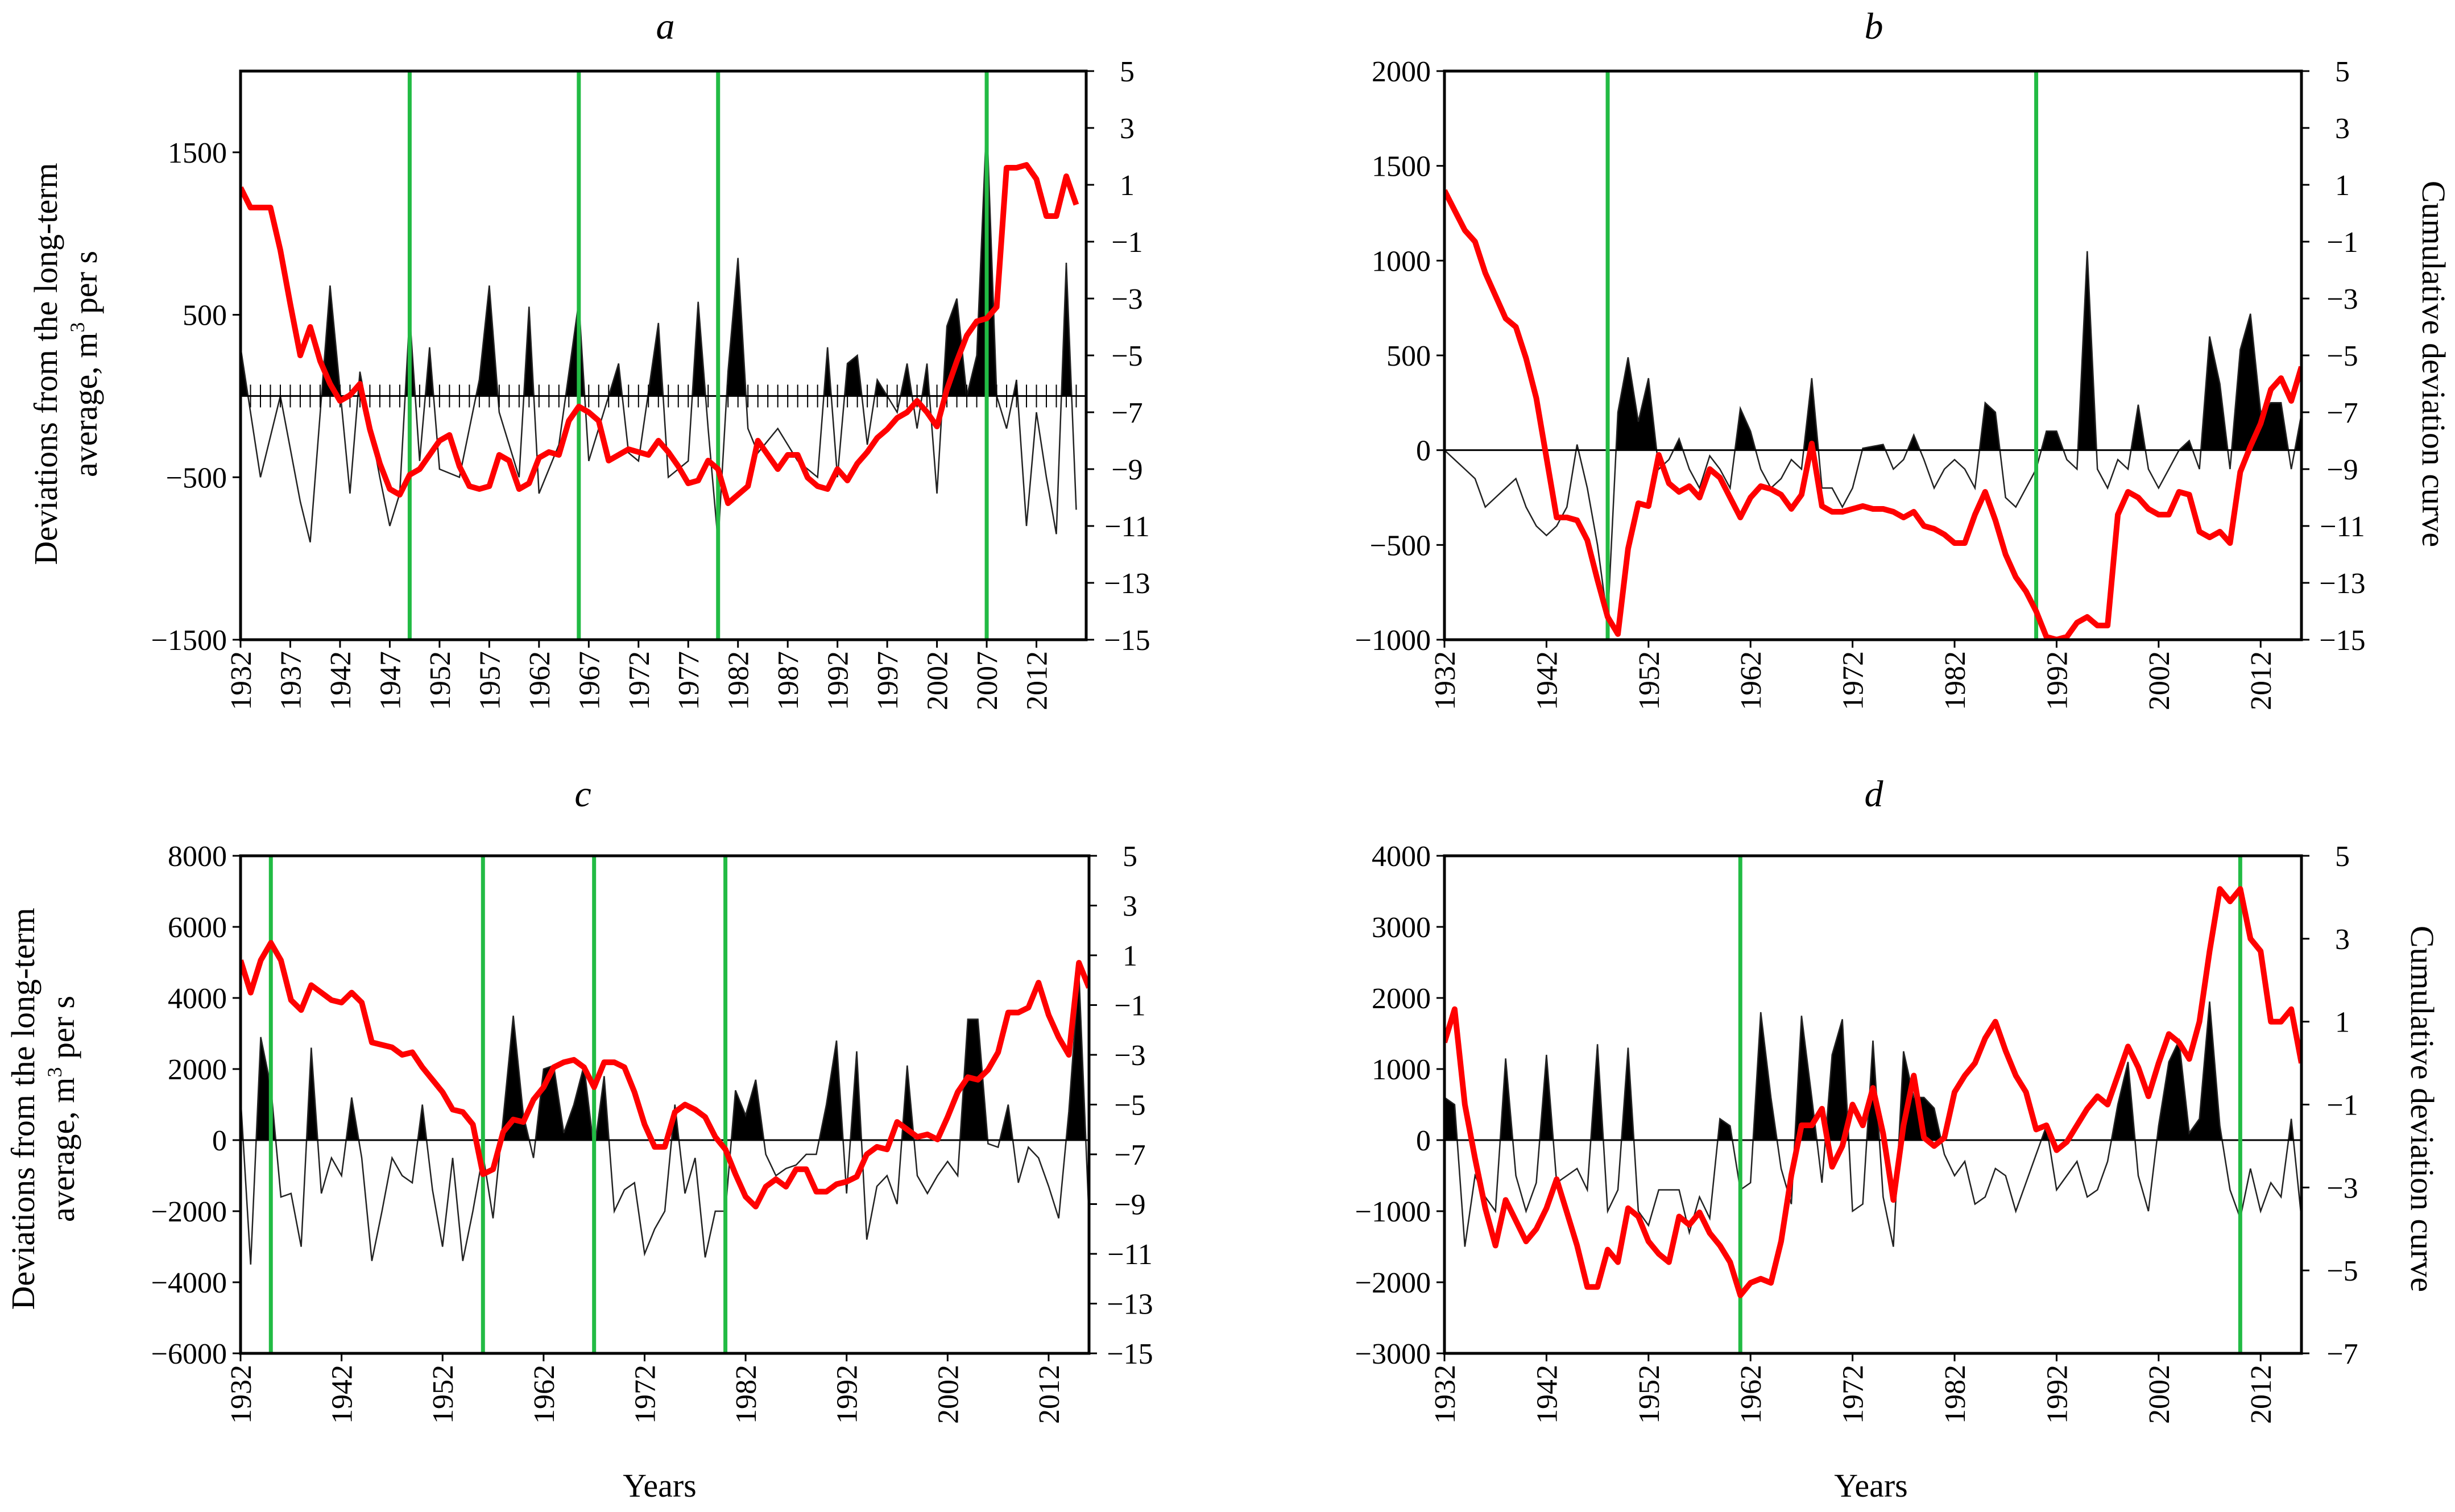 Image resolution: width=2455 pixels, height=1512 pixels. What do you see at coordinates (189, 640) in the screenshot?
I see `left-tick-label: −1500` at bounding box center [189, 640].